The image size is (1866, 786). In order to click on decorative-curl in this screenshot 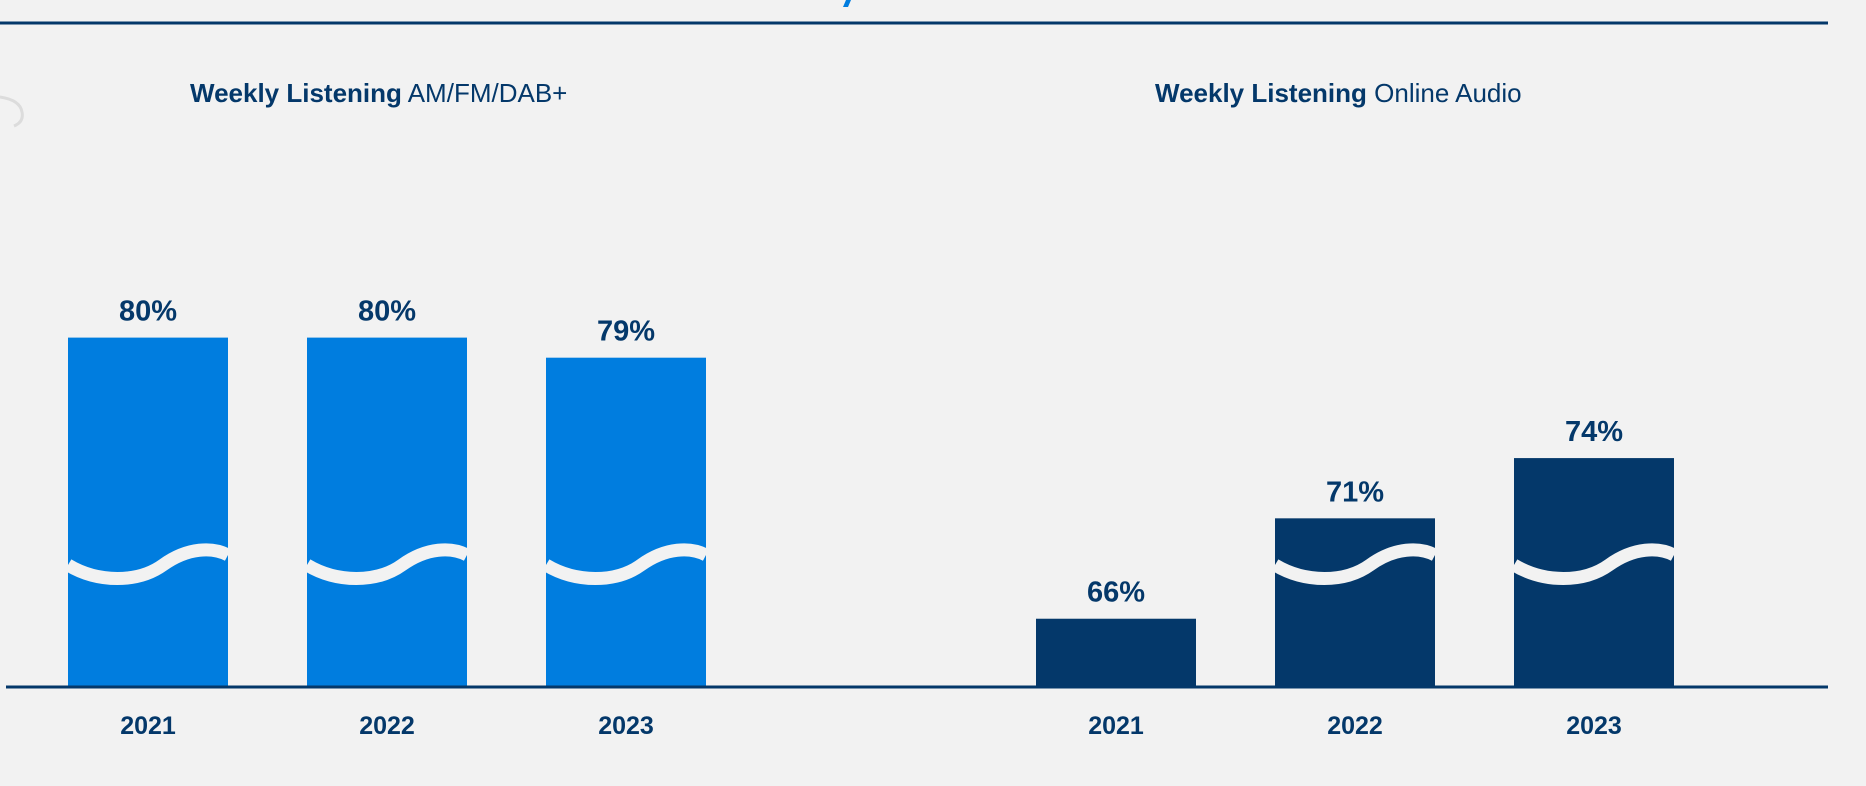, I will do `click(12, 111)`.